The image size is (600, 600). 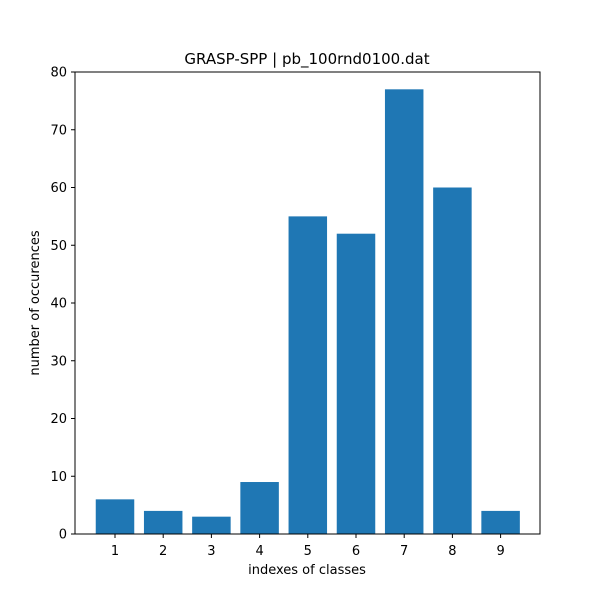 What do you see at coordinates (58, 73) in the screenshot?
I see `y-tick-label: 80` at bounding box center [58, 73].